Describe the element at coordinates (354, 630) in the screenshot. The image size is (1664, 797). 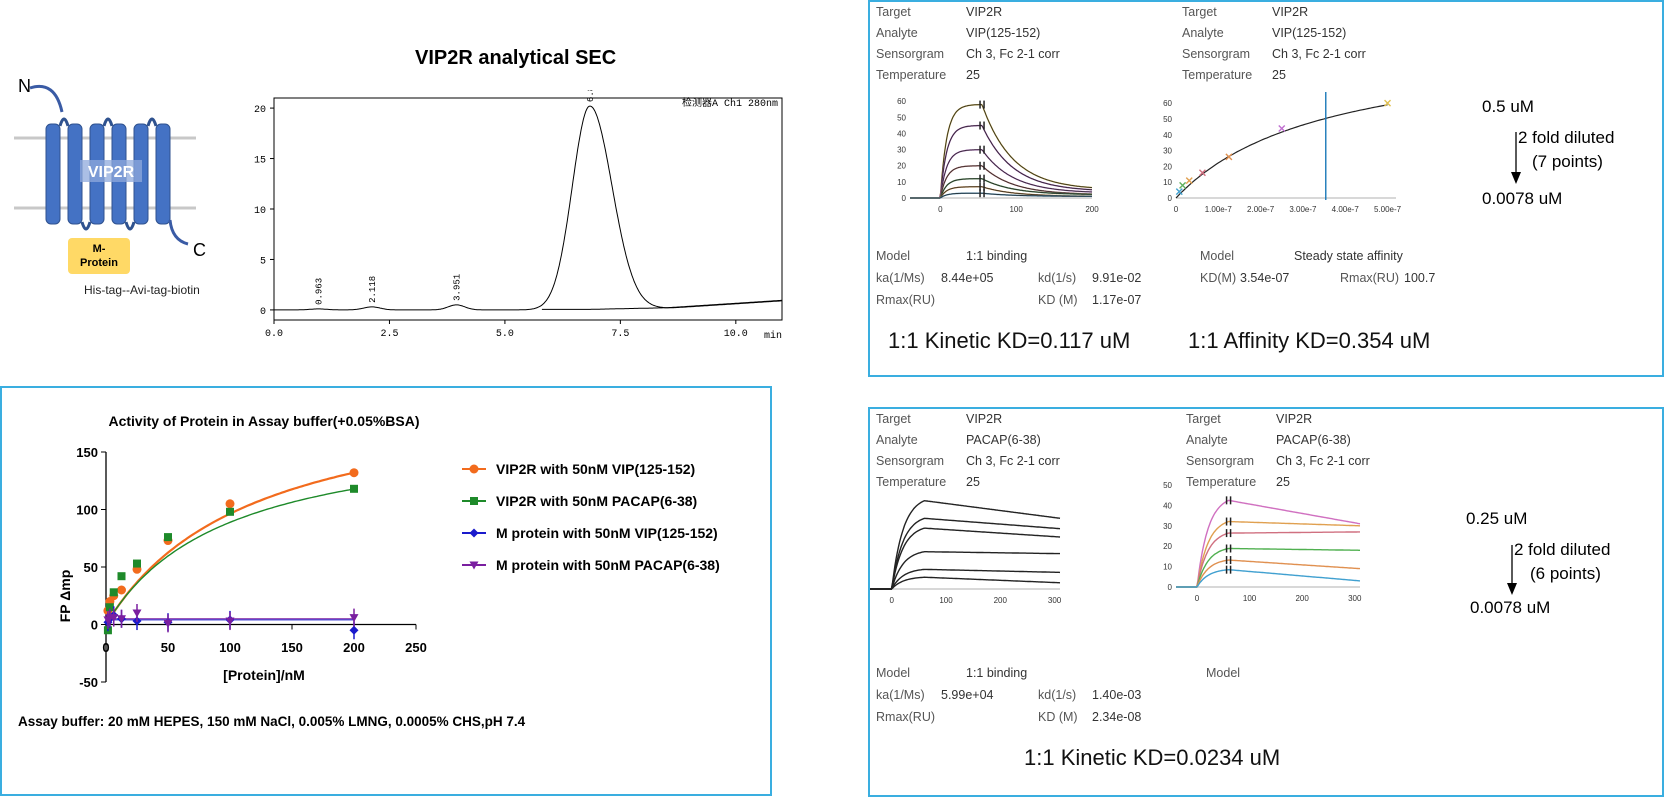
I see `fp-point-m-vip` at that location.